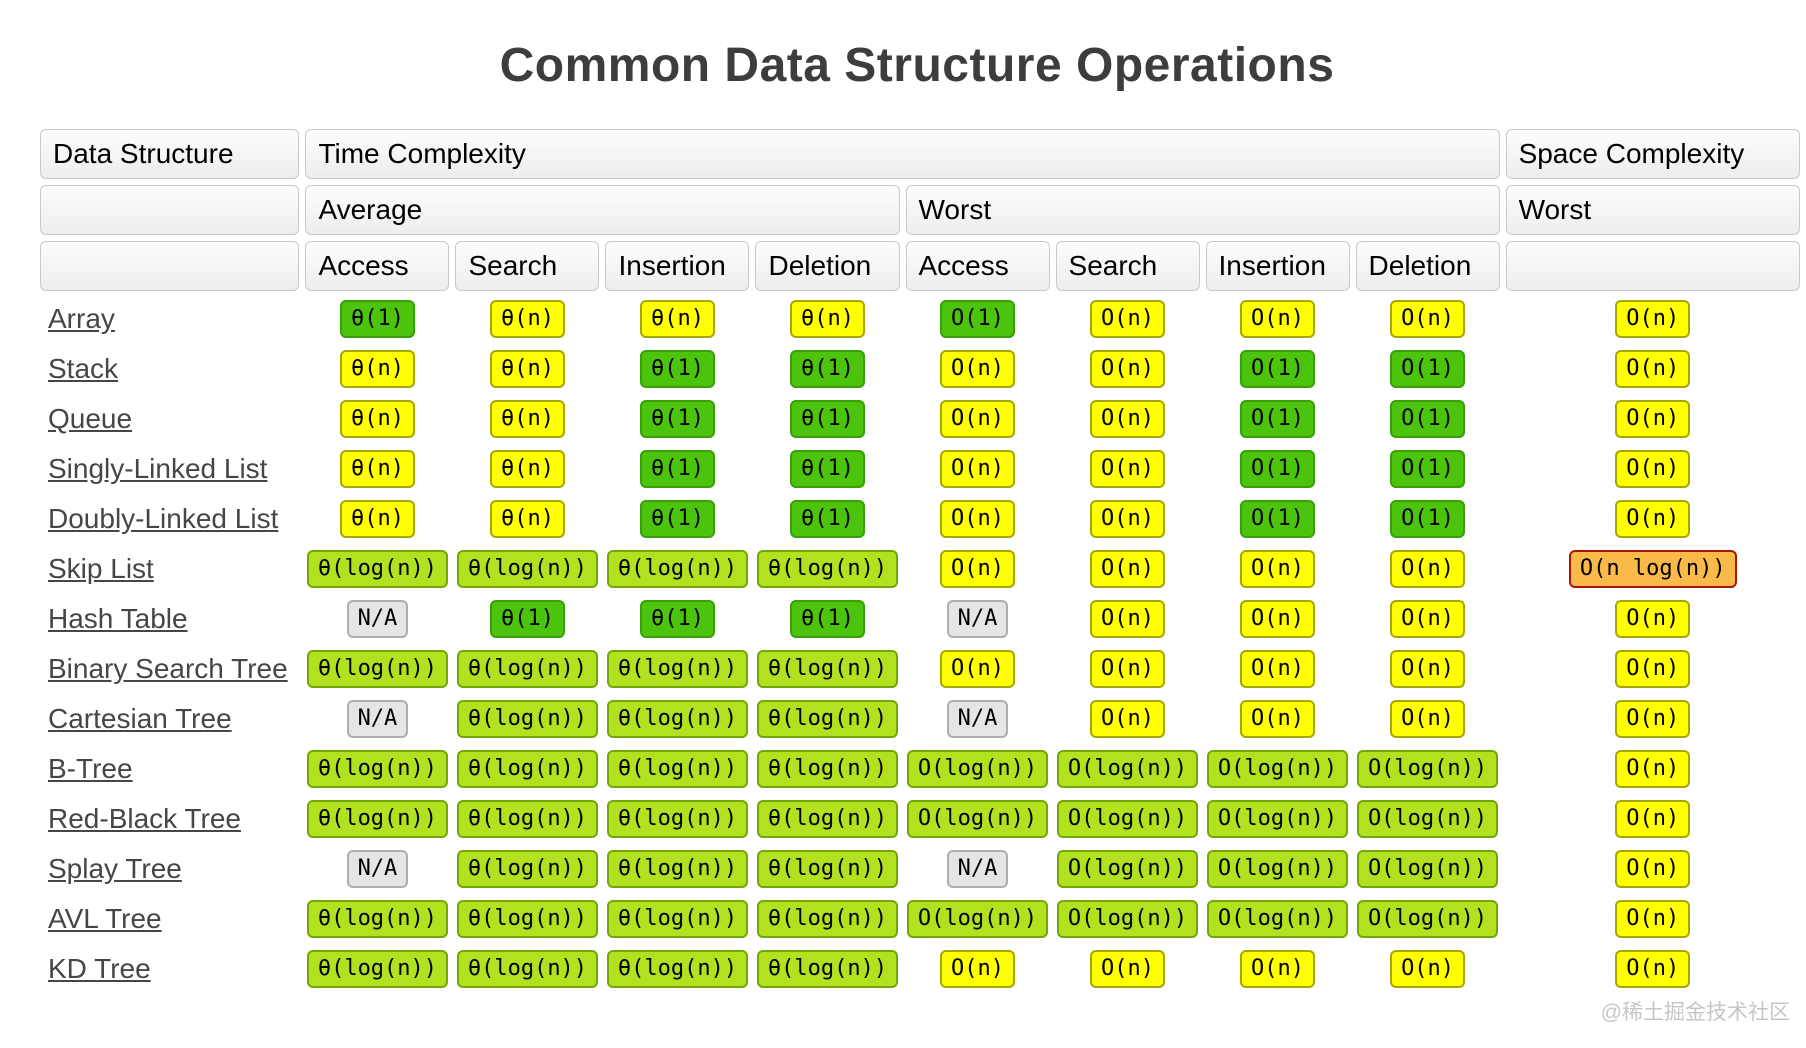 This screenshot has width=1806, height=1048. I want to click on data-structure-link: Skip List, so click(101, 568).